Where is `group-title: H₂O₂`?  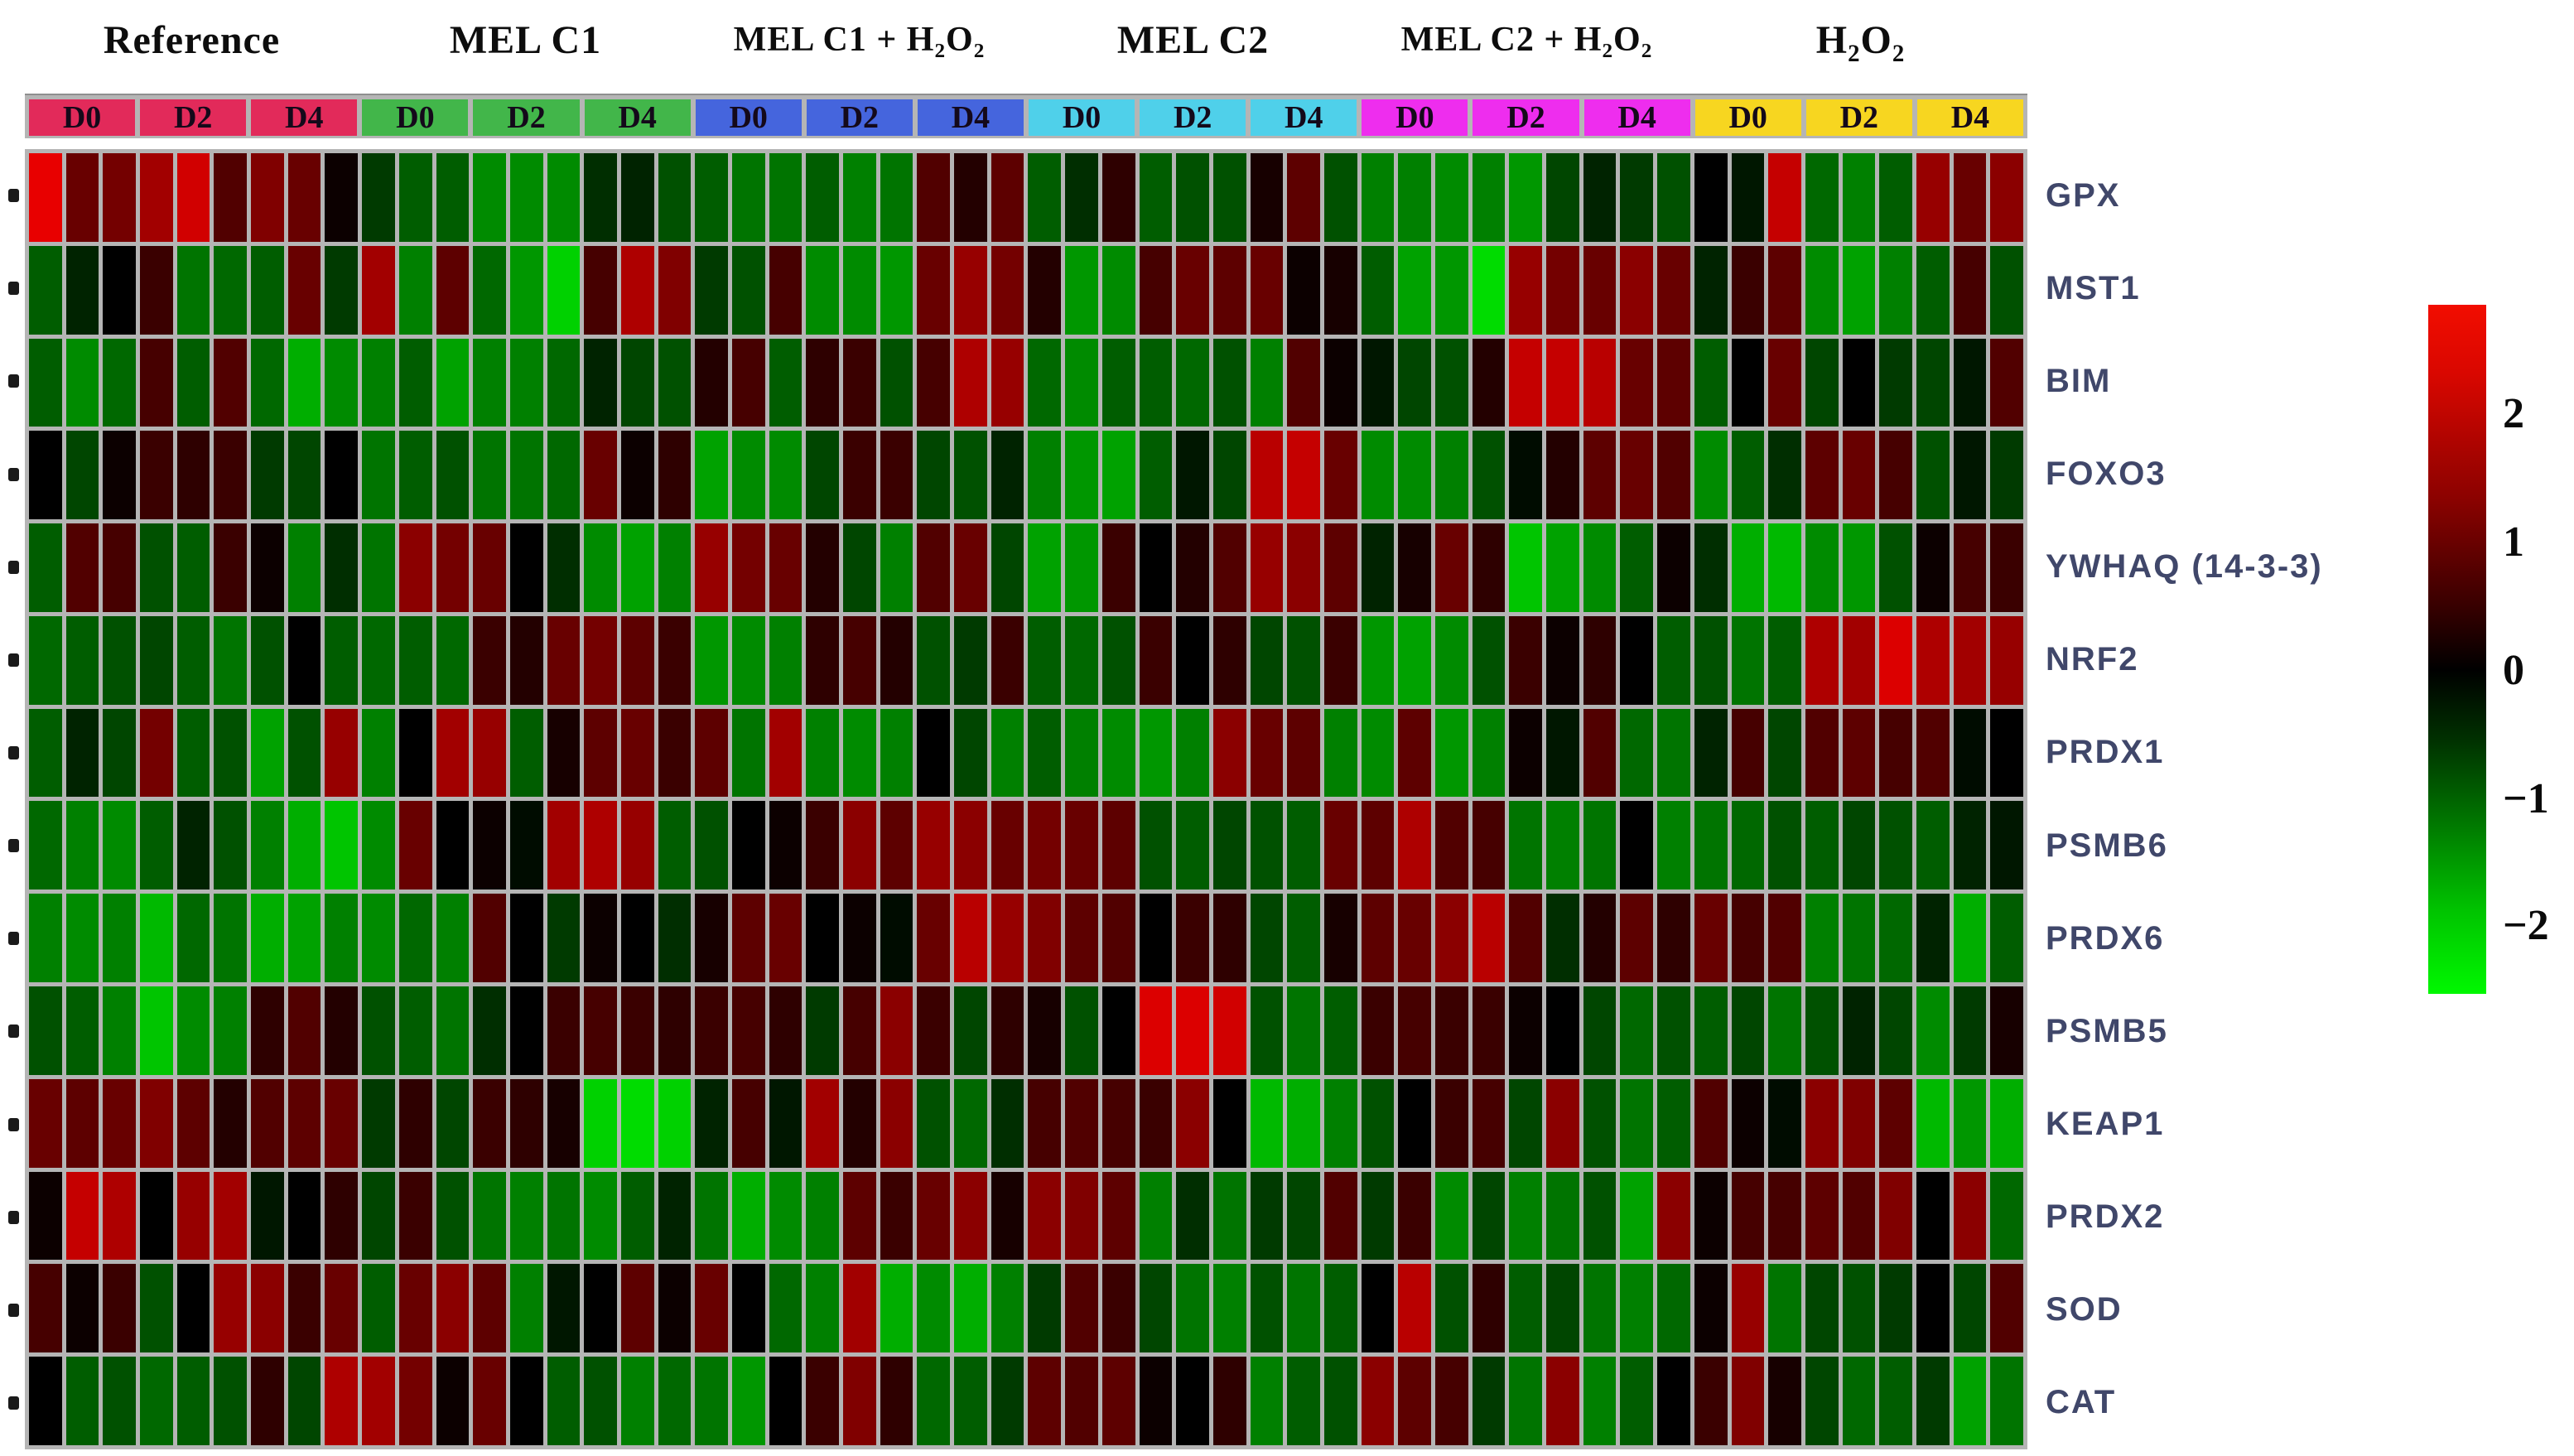
group-title: H₂O₂ is located at coordinates (1860, 39).